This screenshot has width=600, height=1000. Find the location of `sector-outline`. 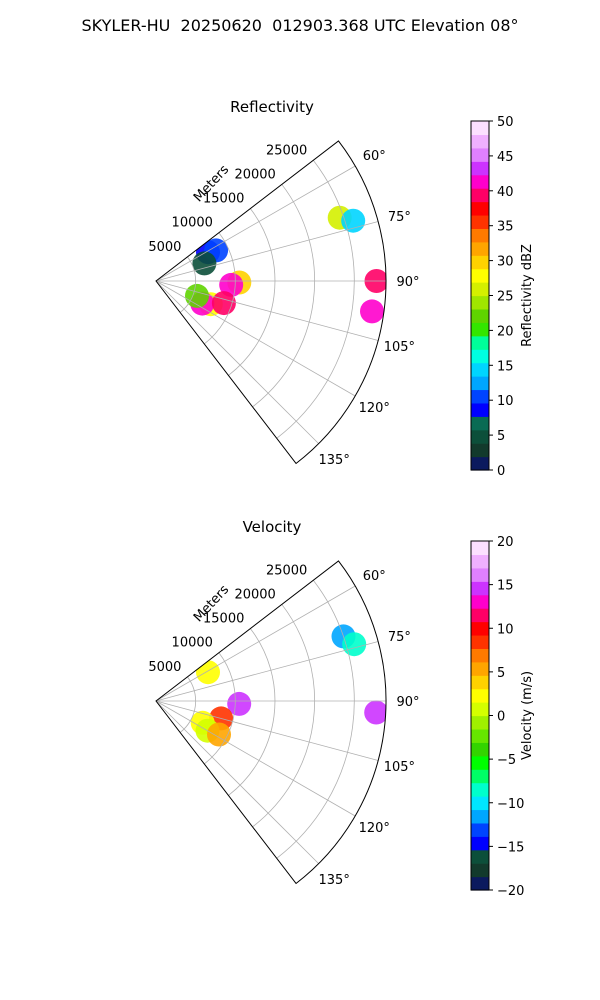

sector-outline is located at coordinates (271, 722).